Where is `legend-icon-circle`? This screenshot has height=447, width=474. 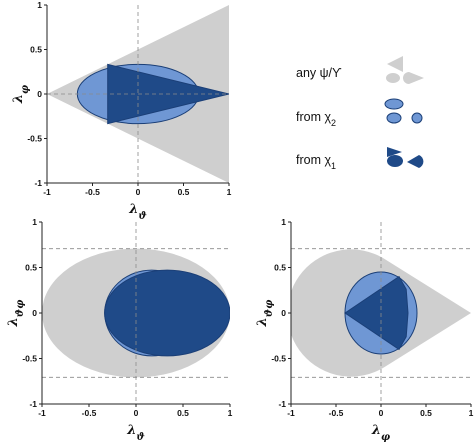 legend-icon-circle is located at coordinates (417, 118).